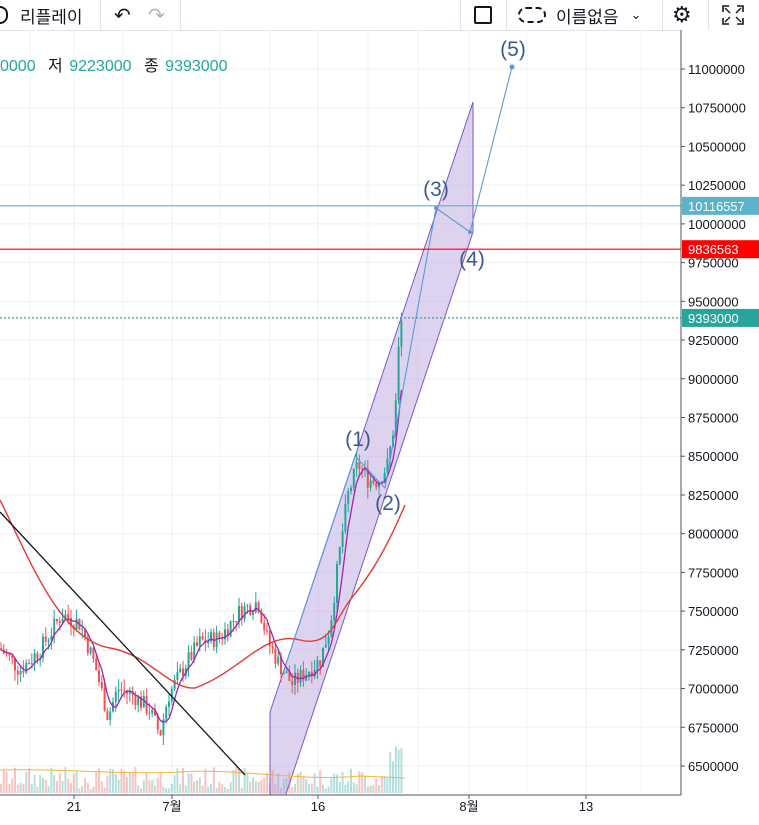  What do you see at coordinates (122, 15) in the screenshot?
I see `undo-icon: ↶` at bounding box center [122, 15].